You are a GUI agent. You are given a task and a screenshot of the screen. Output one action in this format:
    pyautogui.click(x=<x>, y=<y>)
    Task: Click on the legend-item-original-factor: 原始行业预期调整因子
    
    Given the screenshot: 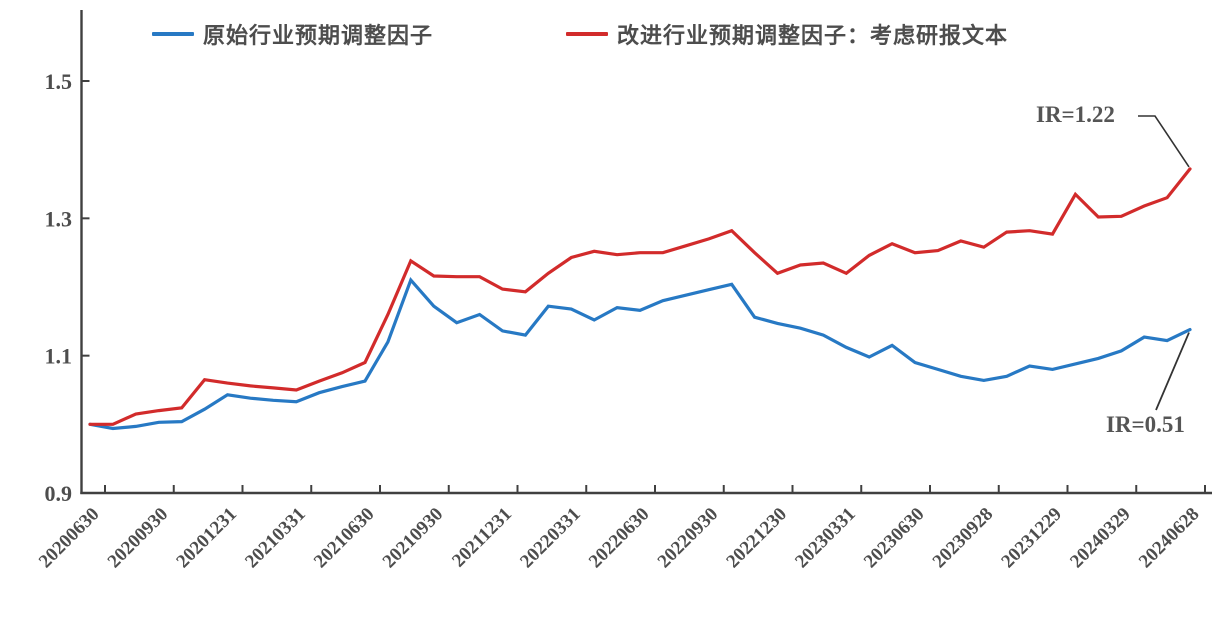 What is the action you would take?
    pyautogui.click(x=292, y=34)
    